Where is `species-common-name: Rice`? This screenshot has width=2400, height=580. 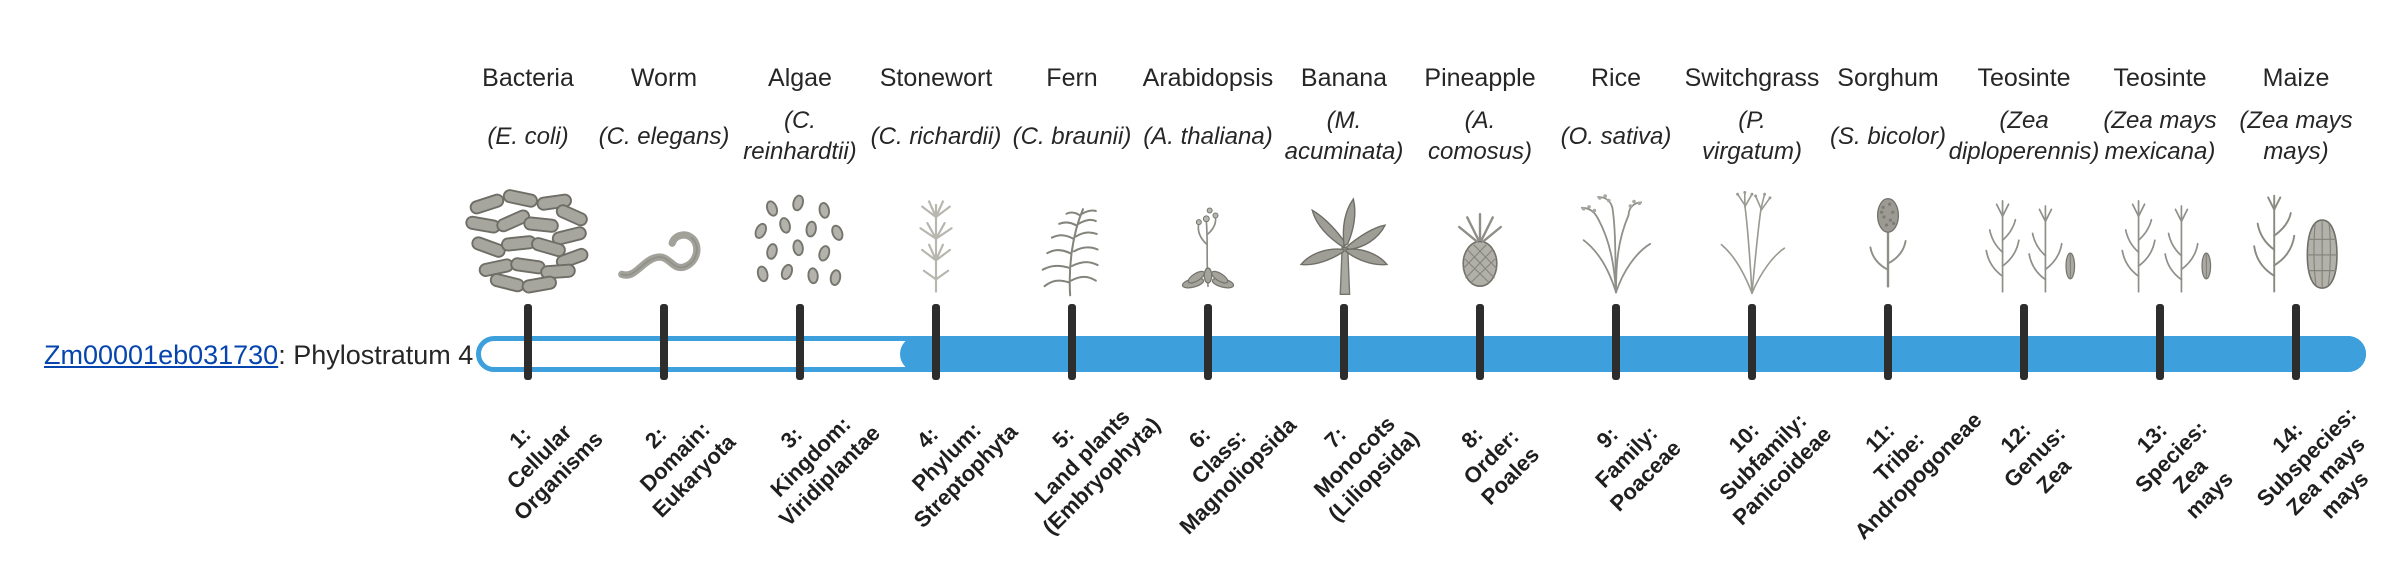 species-common-name: Rice is located at coordinates (1615, 78).